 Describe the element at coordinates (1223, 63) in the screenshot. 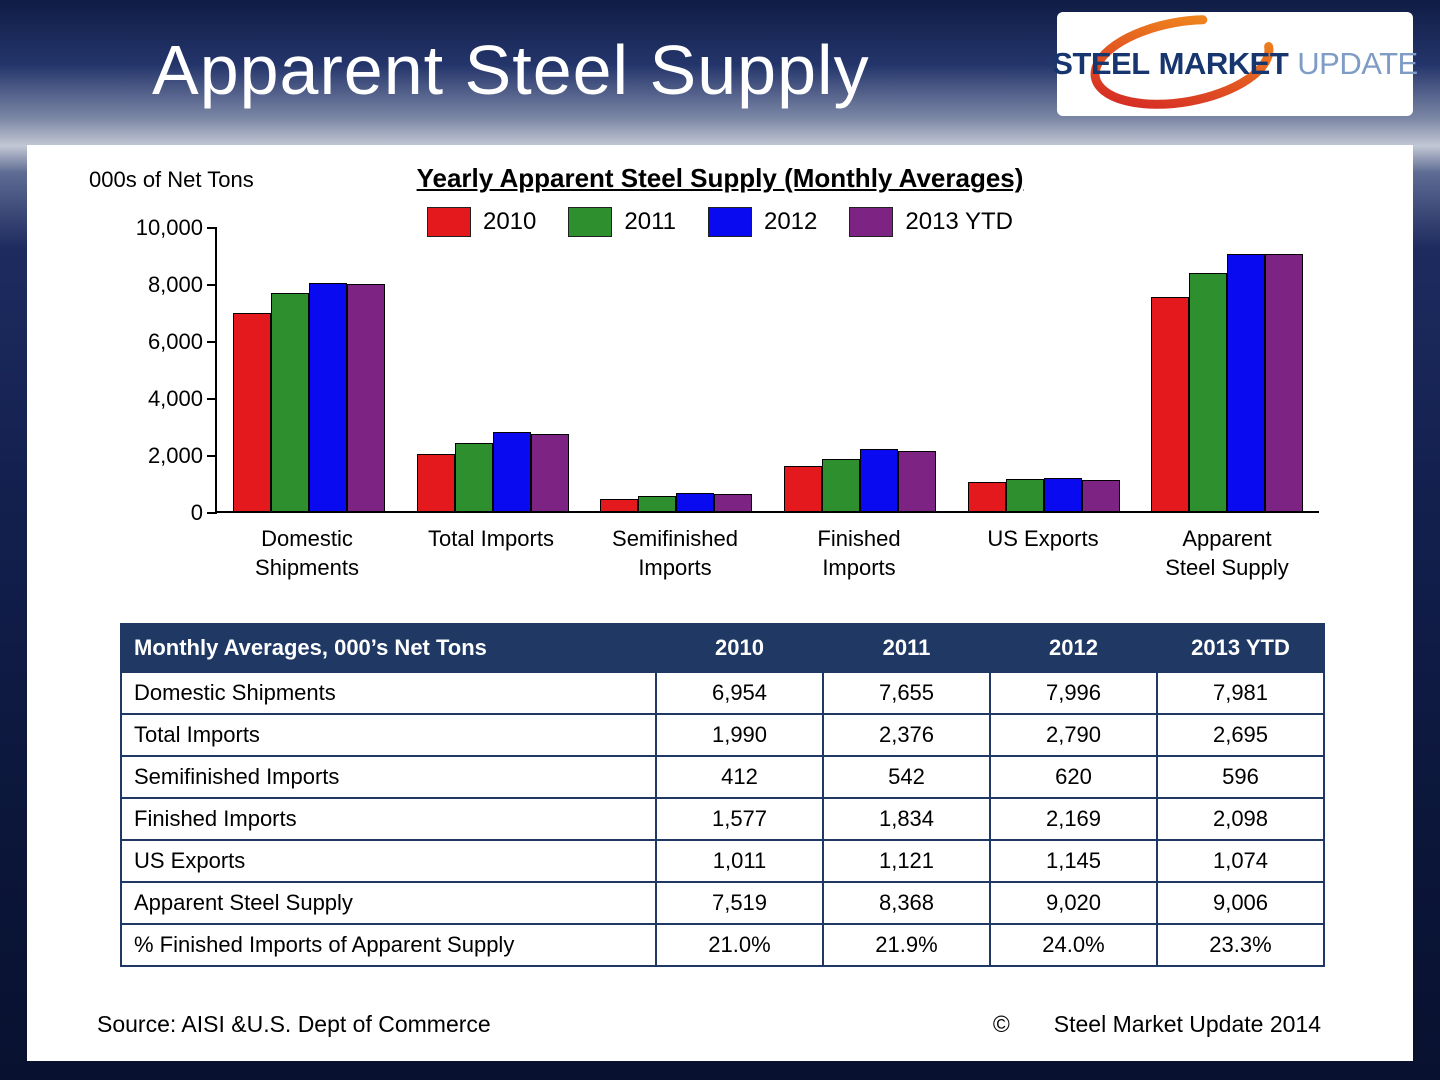

I see `logo-word-market: MARKET` at that location.